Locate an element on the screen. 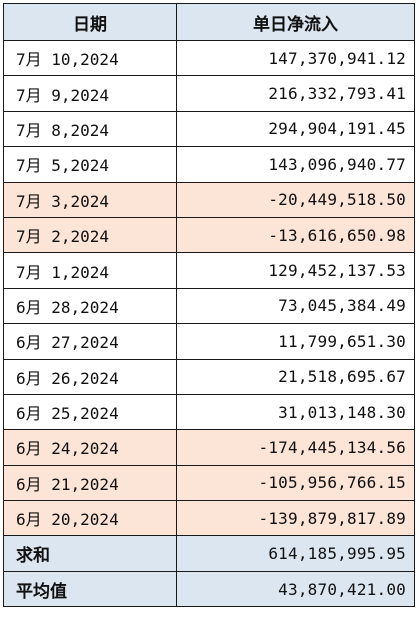  table-row: 6月 27,2024 11,799,651.30 is located at coordinates (209, 341).